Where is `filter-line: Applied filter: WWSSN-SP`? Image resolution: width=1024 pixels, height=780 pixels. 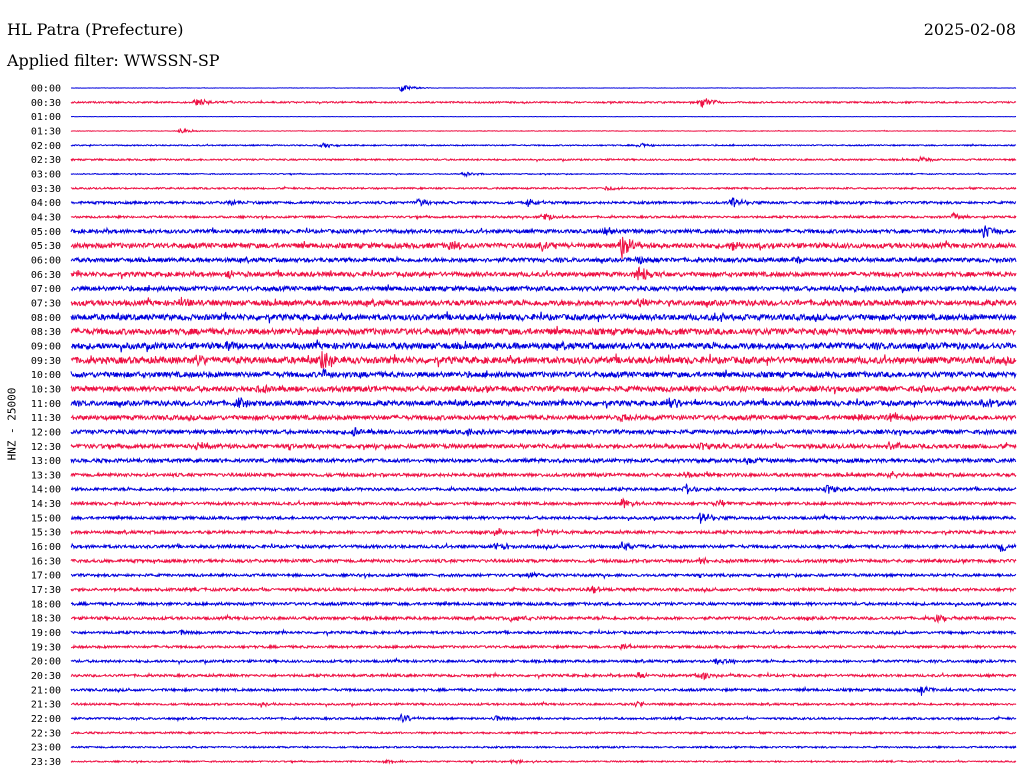
filter-line: Applied filter: WWSSN-SP is located at coordinates (113, 60).